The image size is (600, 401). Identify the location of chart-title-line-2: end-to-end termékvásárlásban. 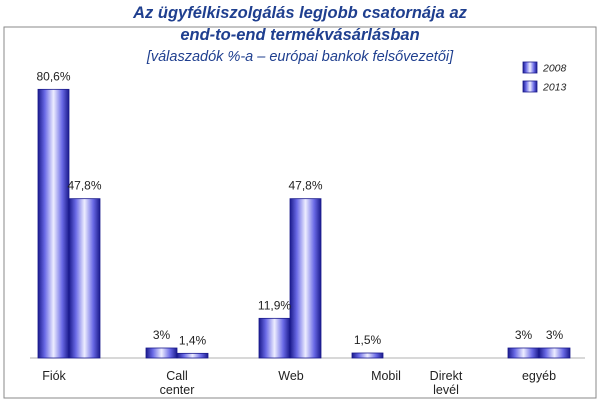
(300, 35).